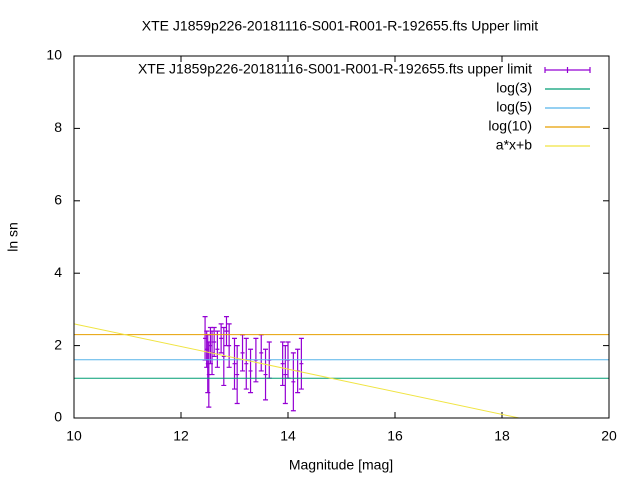 Image resolution: width=640 pixels, height=480 pixels. What do you see at coordinates (514, 88) in the screenshot?
I see `legend-label: log(3)` at bounding box center [514, 88].